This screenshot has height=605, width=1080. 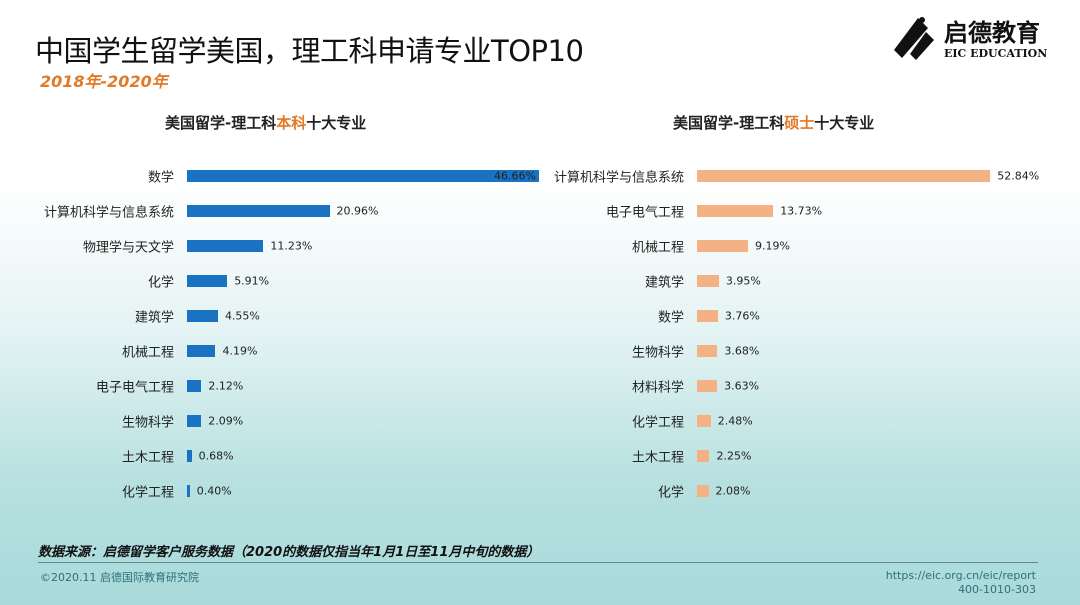 I want to click on logo: 启德教育 EIC EDUCATION, so click(x=967, y=39).